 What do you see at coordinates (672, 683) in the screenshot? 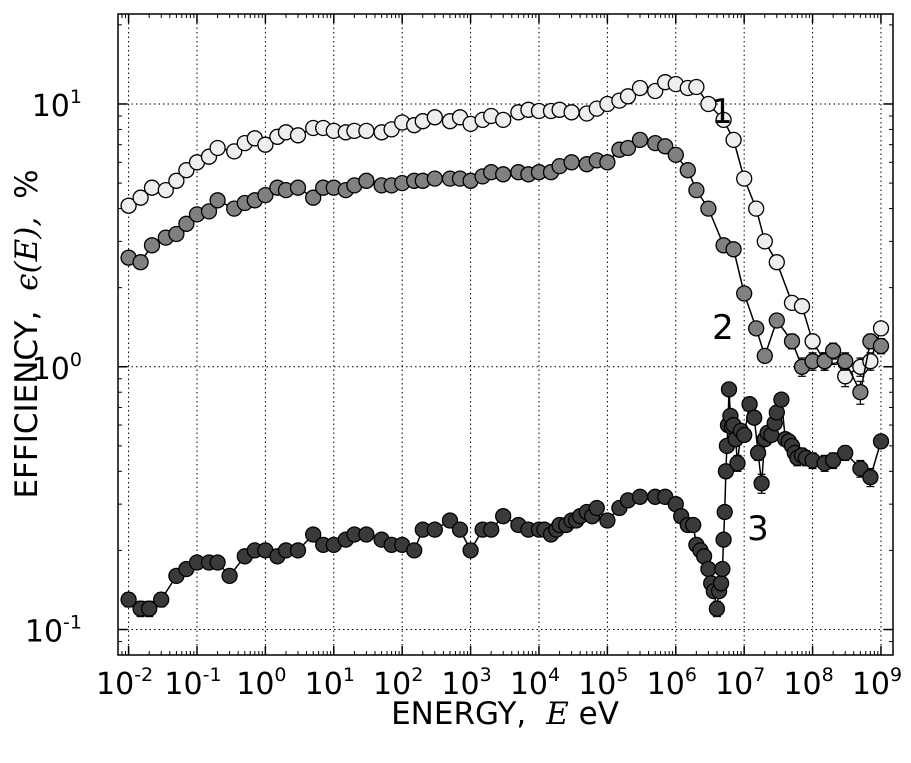
I see `x-tick-label: 10⁶` at bounding box center [672, 683].